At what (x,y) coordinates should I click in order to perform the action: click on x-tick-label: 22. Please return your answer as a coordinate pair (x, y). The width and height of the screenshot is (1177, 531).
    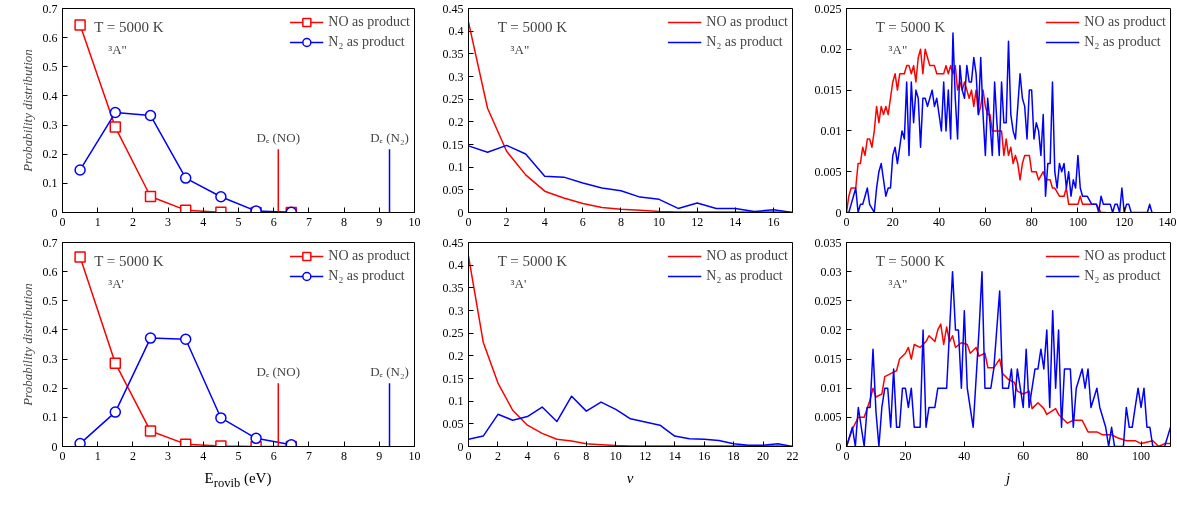
    Looking at the image, I should click on (792, 455).